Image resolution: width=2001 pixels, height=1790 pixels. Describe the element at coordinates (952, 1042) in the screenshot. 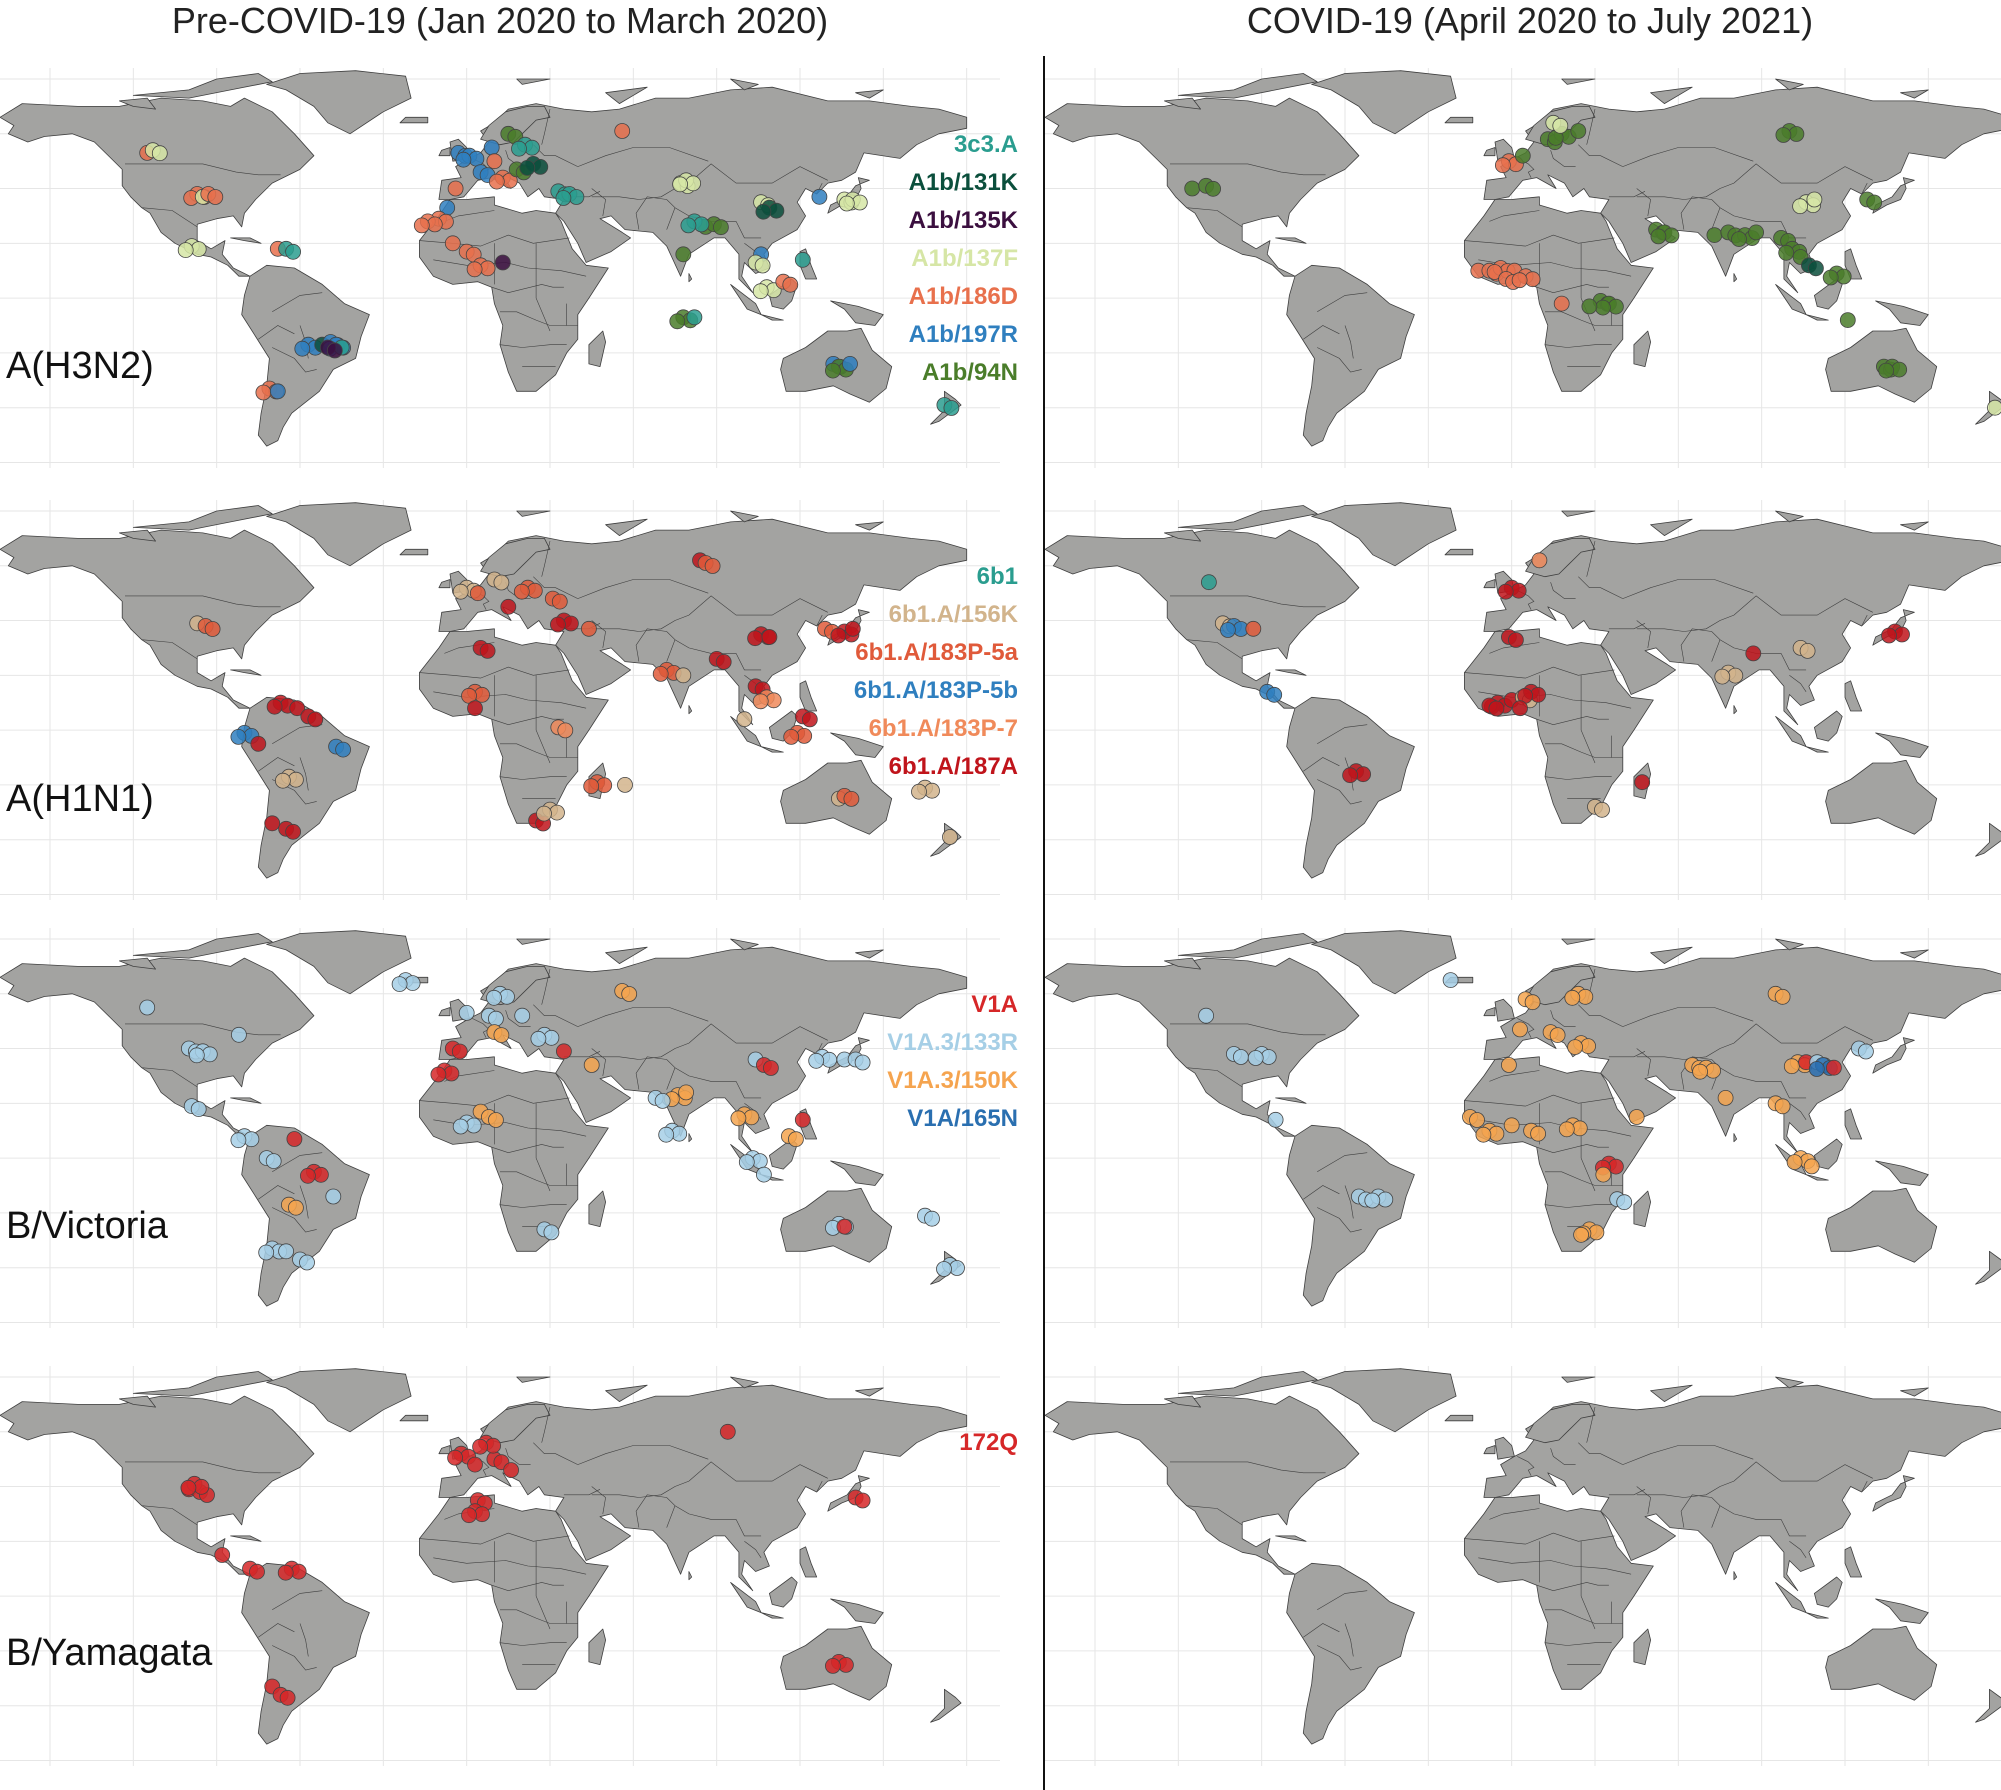

I see `legend-entry: V1A.3/133R` at that location.